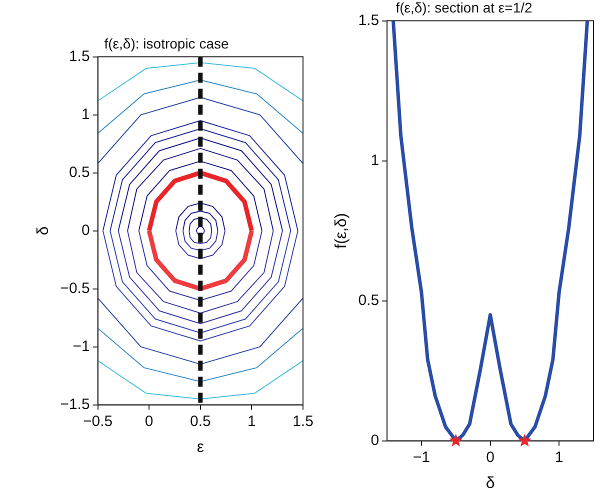 This screenshot has height=499, width=602. I want to click on y-tick-label: −1, so click(81, 346).